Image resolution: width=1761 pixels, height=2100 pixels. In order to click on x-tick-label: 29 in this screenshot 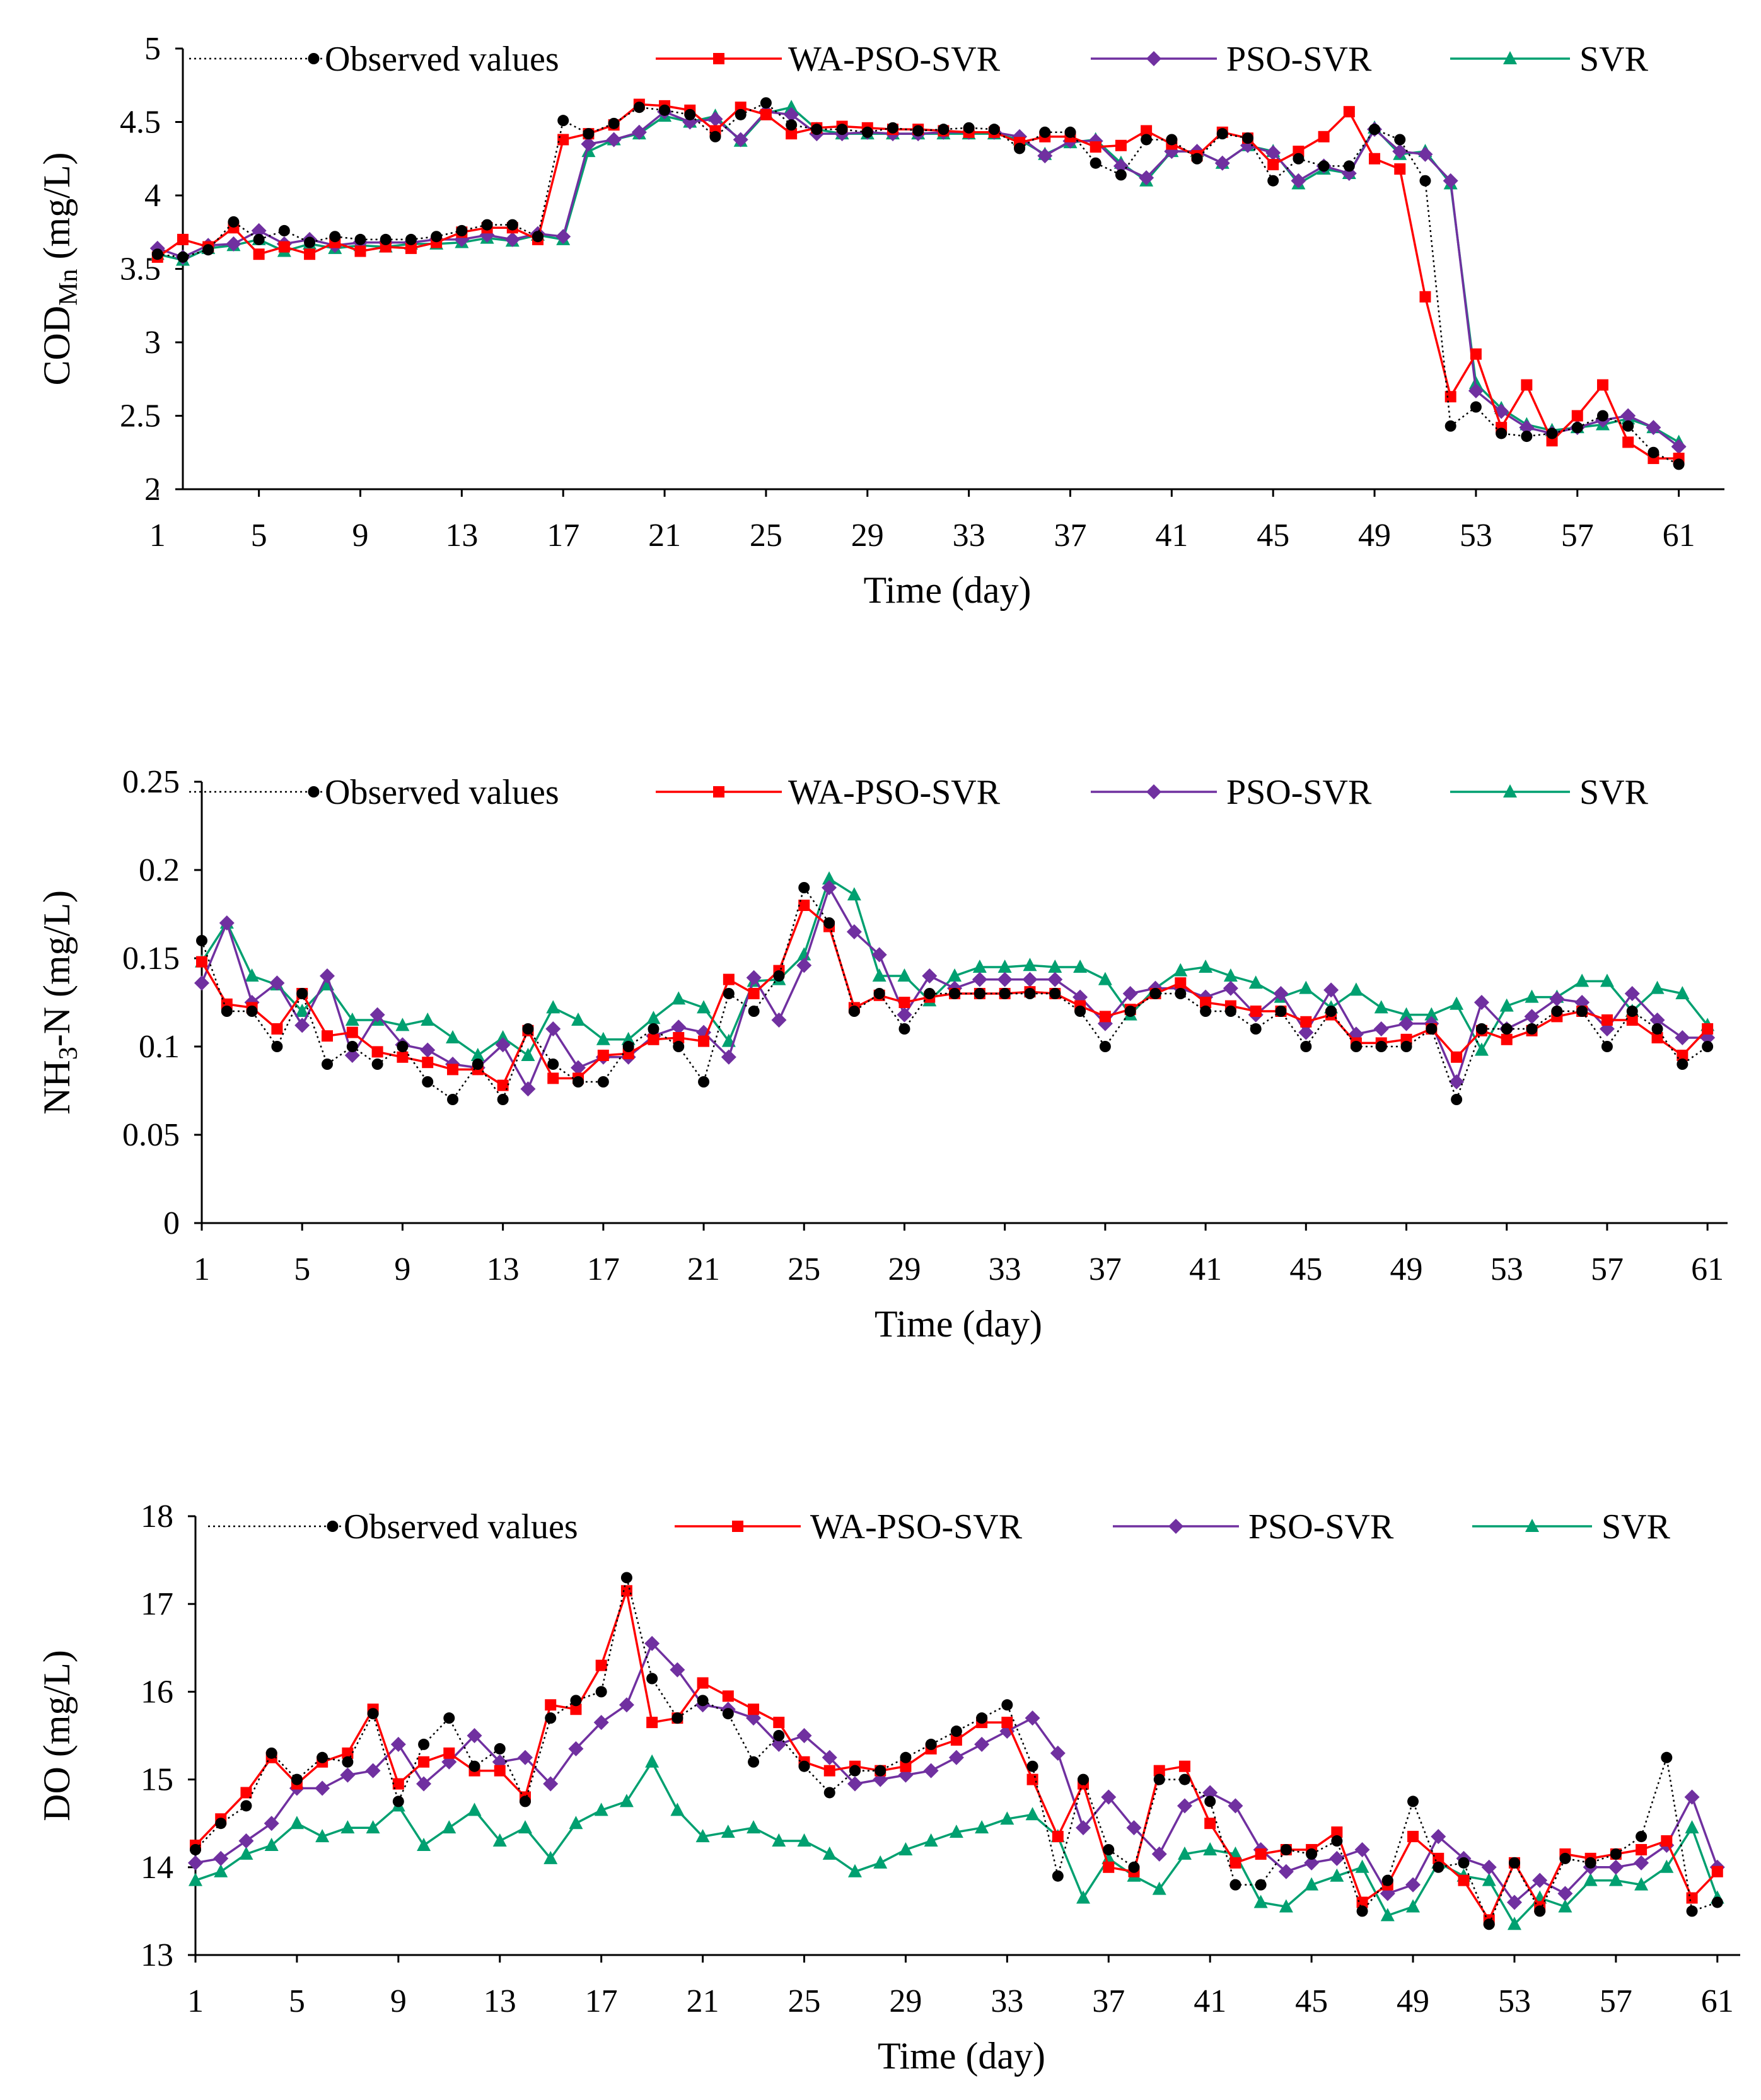, I will do `click(867, 536)`.